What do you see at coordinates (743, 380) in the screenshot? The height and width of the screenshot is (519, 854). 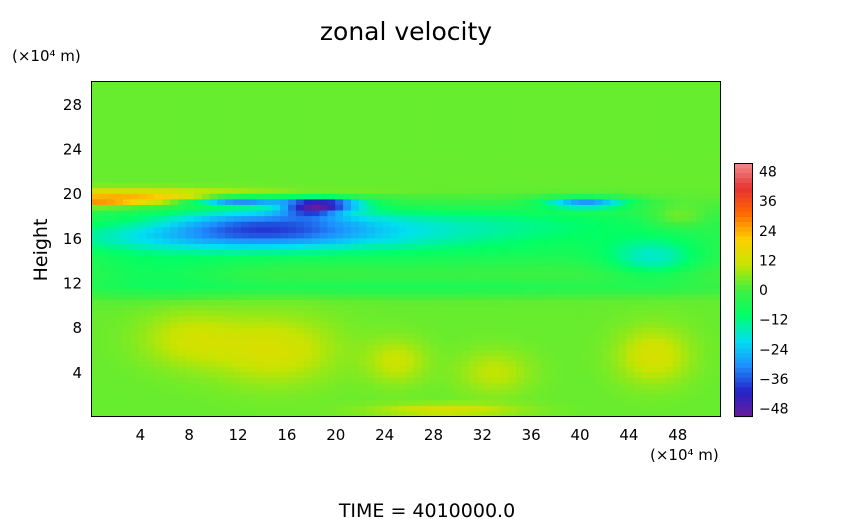 I see `colorbar-segment` at bounding box center [743, 380].